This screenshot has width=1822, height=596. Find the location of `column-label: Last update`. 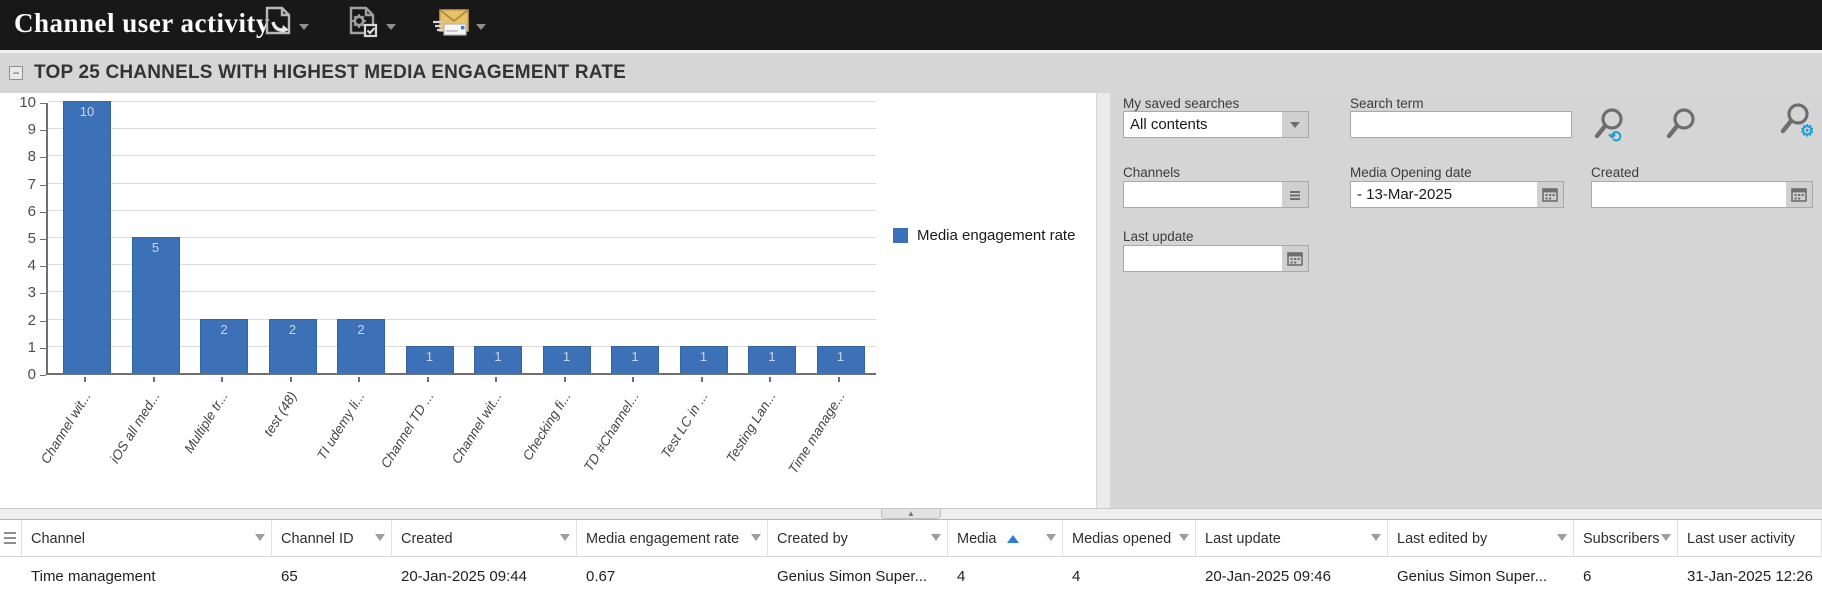

column-label: Last update is located at coordinates (1243, 538).